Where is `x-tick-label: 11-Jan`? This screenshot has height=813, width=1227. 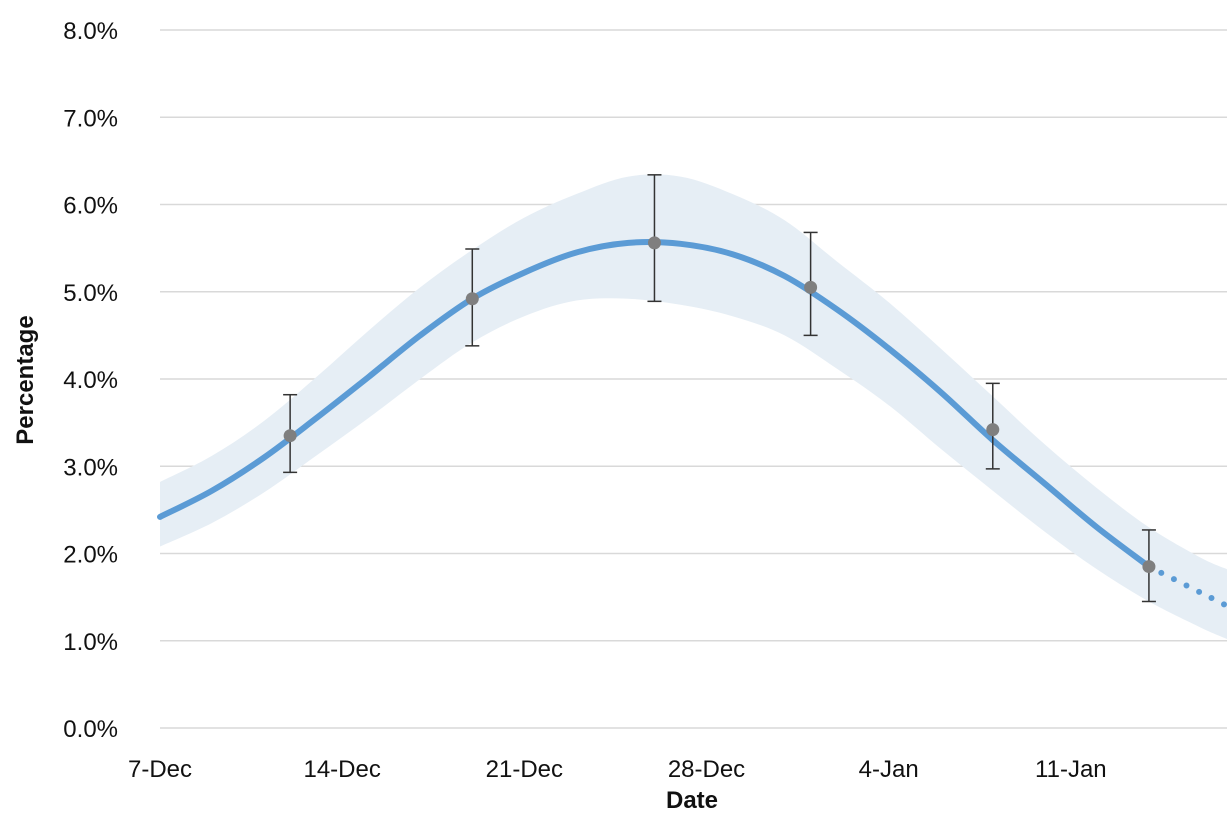 x-tick-label: 11-Jan is located at coordinates (1071, 769).